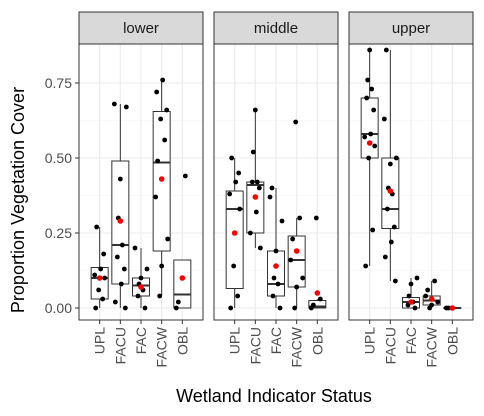  Describe the element at coordinates (141, 28) in the screenshot. I see `facet-strip` at that location.